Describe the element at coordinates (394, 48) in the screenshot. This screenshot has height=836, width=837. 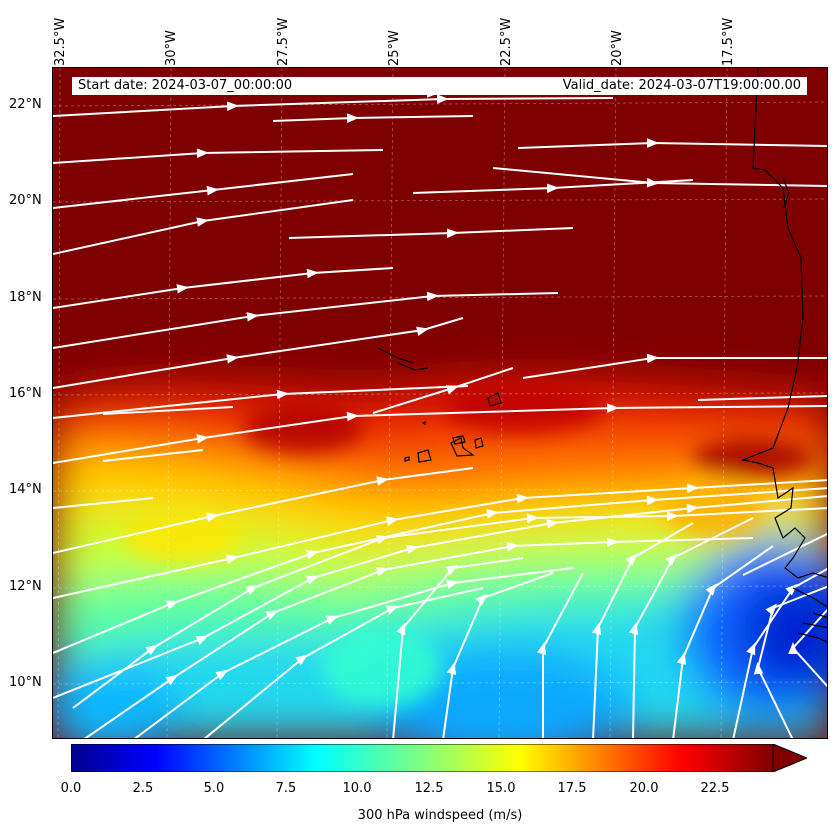
I see `lon-label: 25°W` at that location.